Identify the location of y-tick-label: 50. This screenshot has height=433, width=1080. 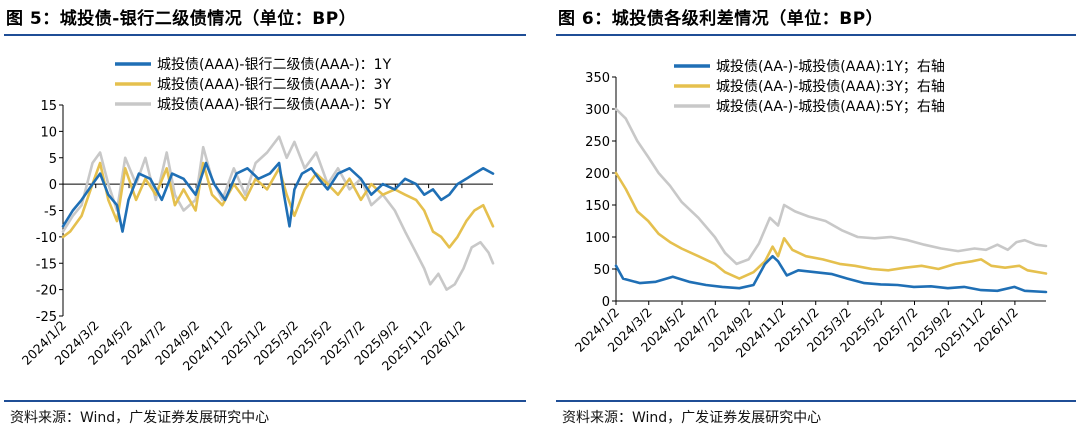
(601, 270).